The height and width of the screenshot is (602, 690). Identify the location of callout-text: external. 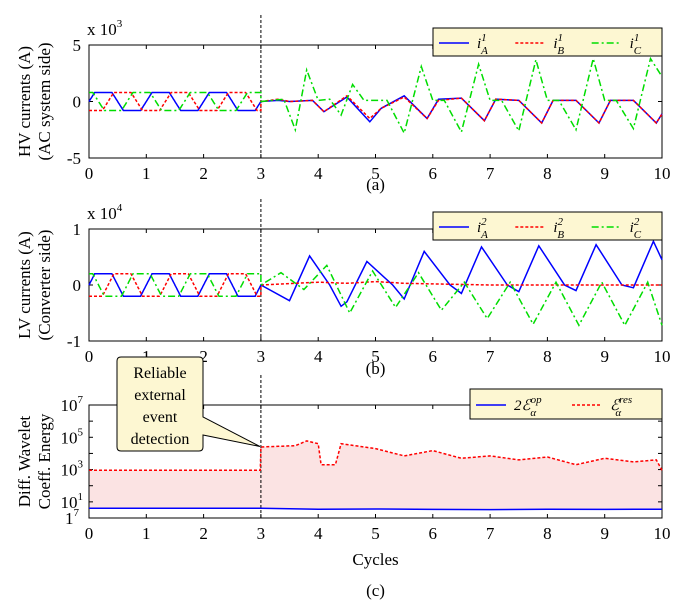
(160, 395).